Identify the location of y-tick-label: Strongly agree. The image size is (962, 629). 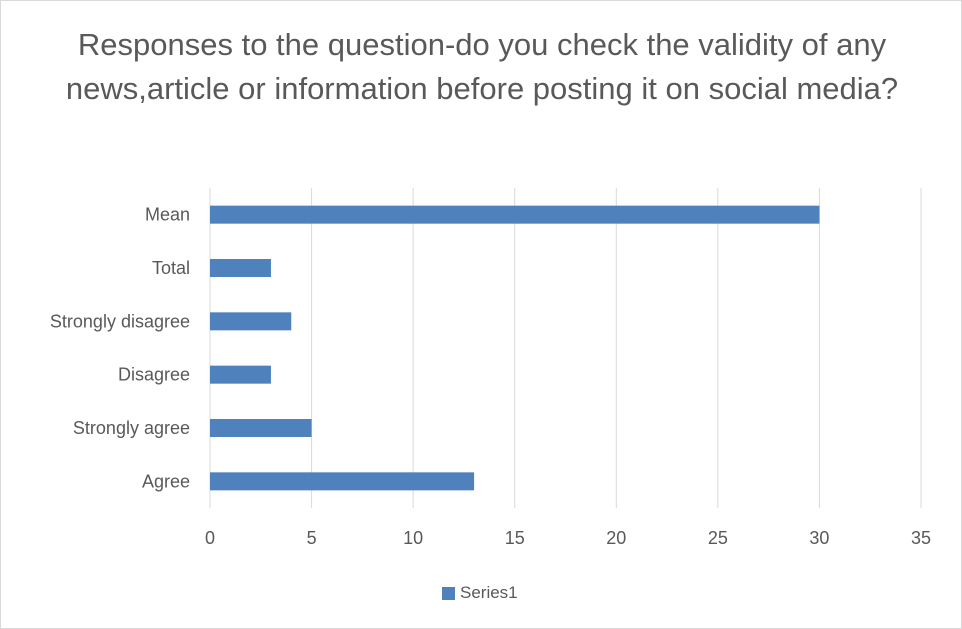
(131, 428).